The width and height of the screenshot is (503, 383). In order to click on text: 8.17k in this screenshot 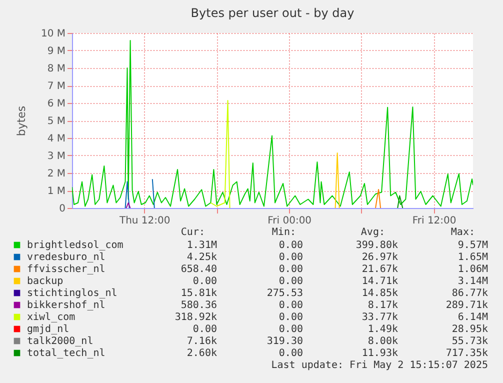, I will do `click(383, 305)`.